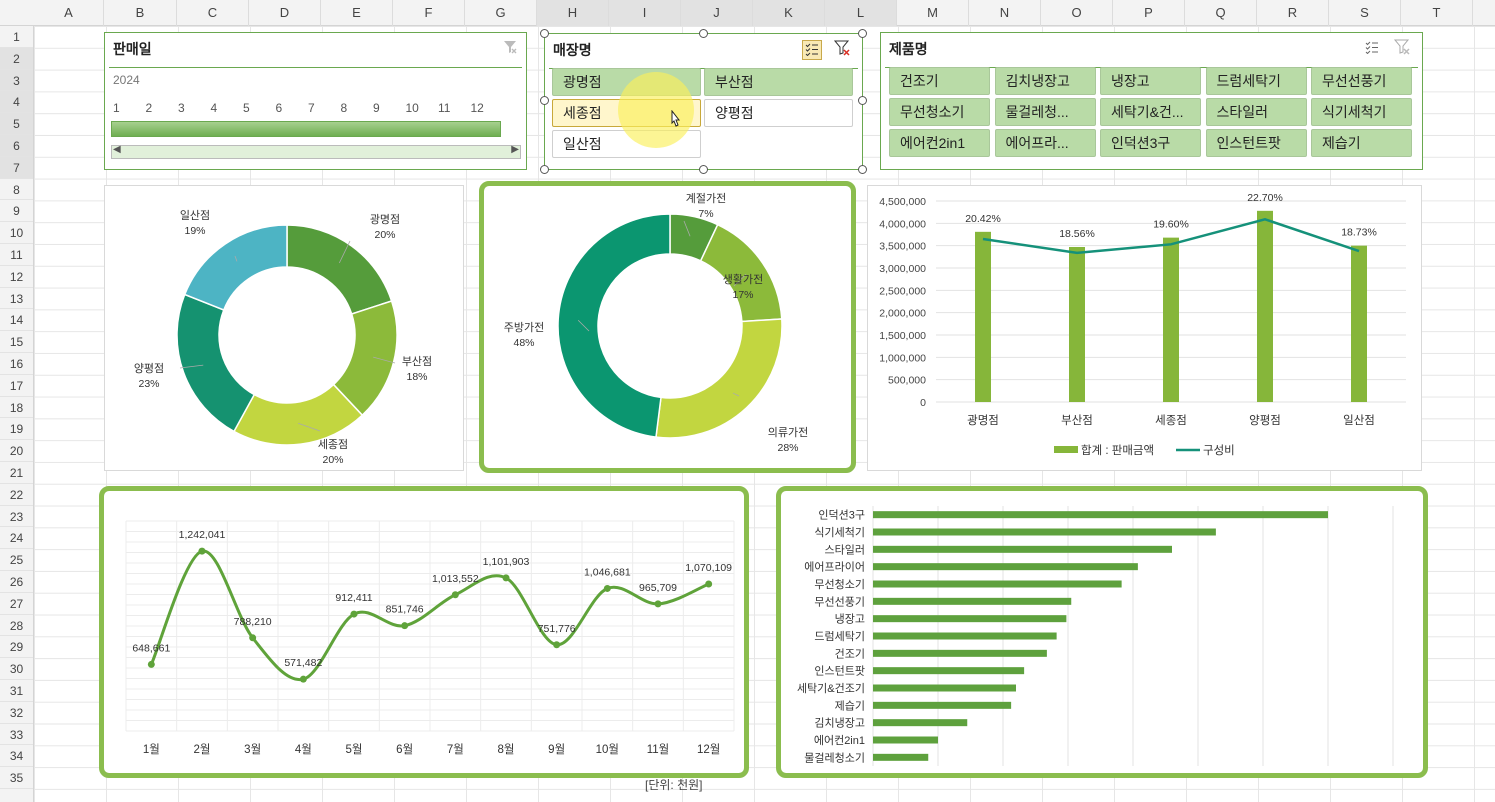 Image resolution: width=1495 pixels, height=802 pixels. Describe the element at coordinates (778, 82) in the screenshot. I see `store-item-busan: 부산점` at that location.